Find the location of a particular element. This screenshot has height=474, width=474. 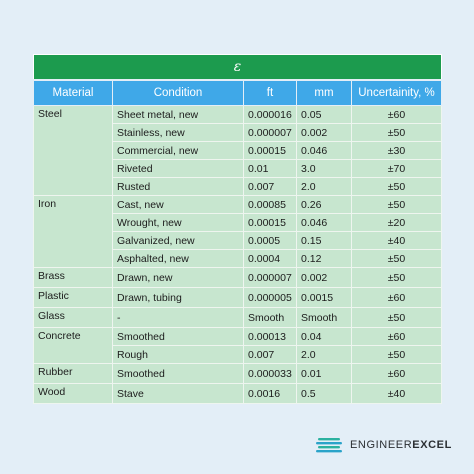

mm-cell: 0.01 is located at coordinates (324, 373).